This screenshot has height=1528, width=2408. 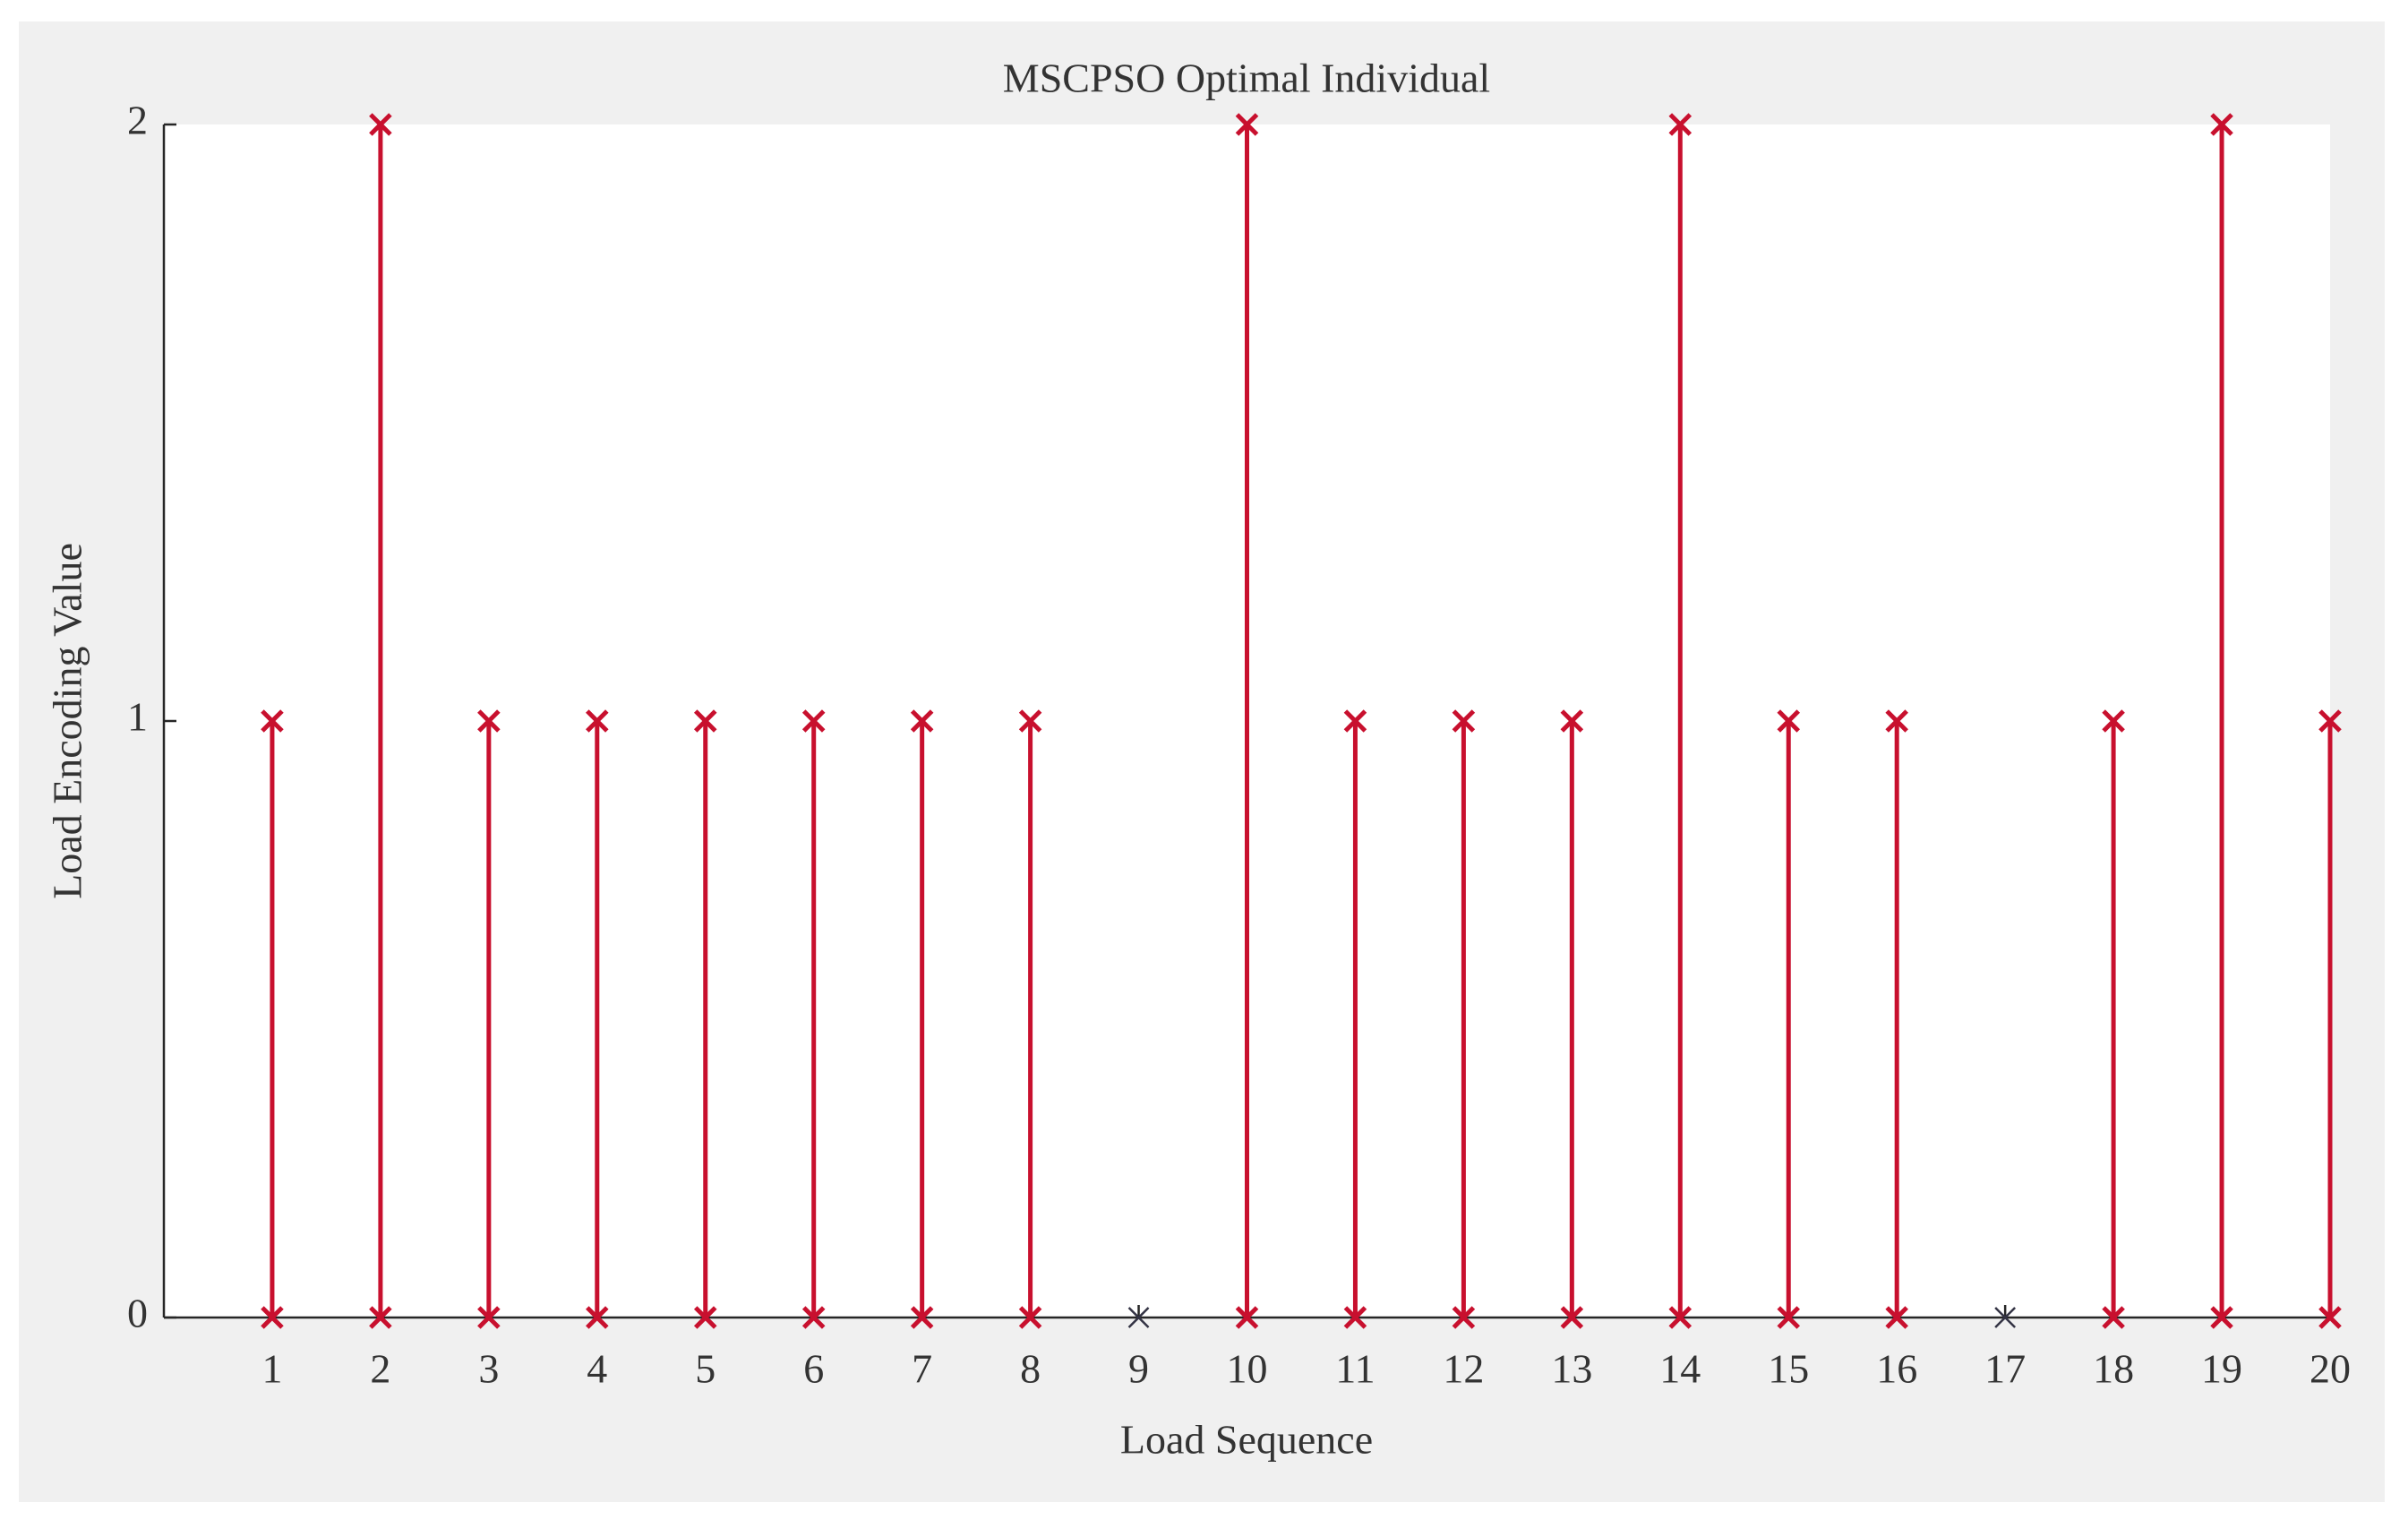 What do you see at coordinates (1463, 1369) in the screenshot?
I see `x-tick-label: 12` at bounding box center [1463, 1369].